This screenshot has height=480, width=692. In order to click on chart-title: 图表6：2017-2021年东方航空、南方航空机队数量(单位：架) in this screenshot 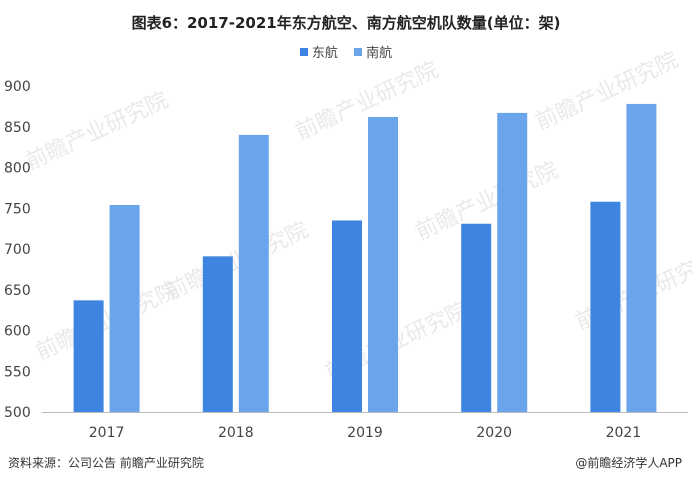, I will do `click(346, 23)`.